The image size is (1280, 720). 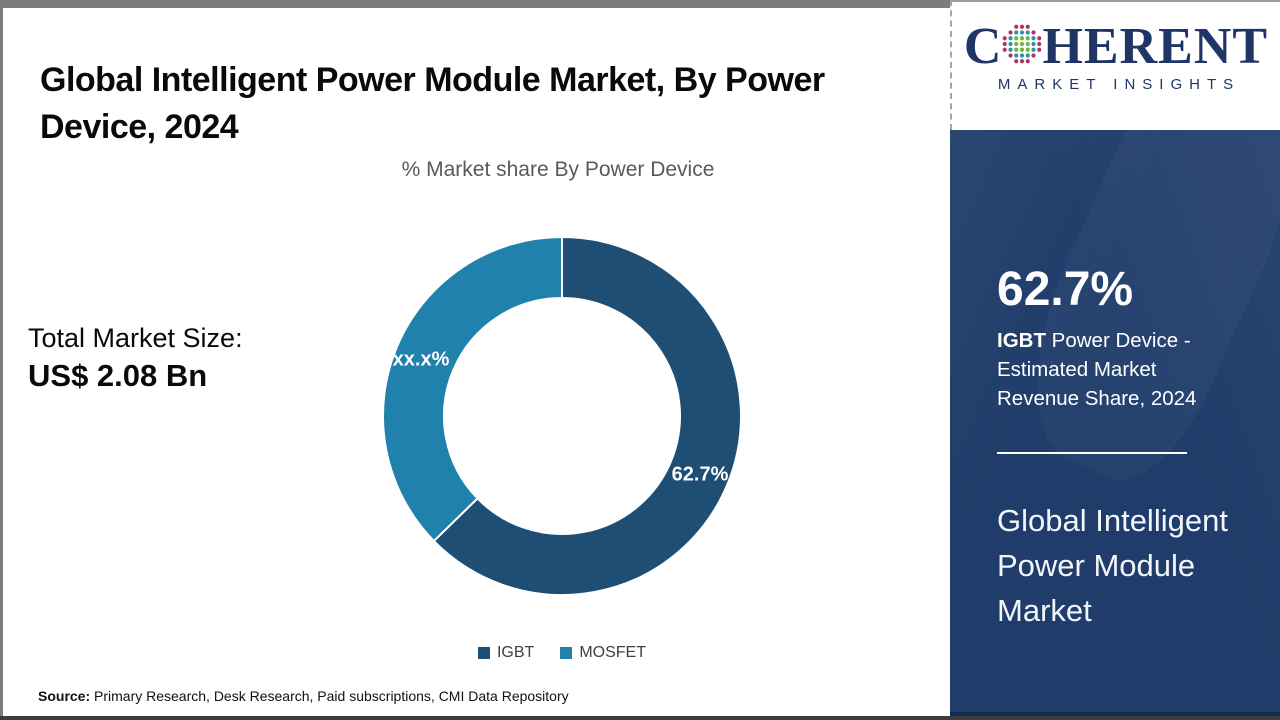 What do you see at coordinates (566, 653) in the screenshot?
I see `legend-swatch-mosfet` at bounding box center [566, 653].